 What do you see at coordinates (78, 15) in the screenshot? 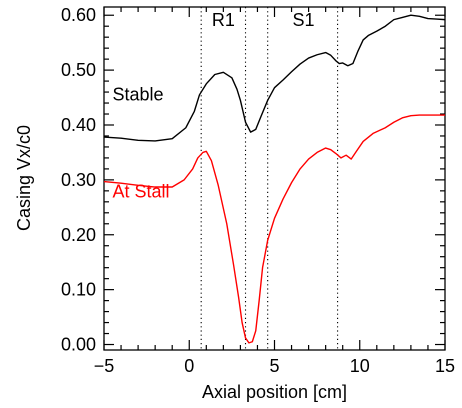
I see `y-tick-label: 0.60` at bounding box center [78, 15].